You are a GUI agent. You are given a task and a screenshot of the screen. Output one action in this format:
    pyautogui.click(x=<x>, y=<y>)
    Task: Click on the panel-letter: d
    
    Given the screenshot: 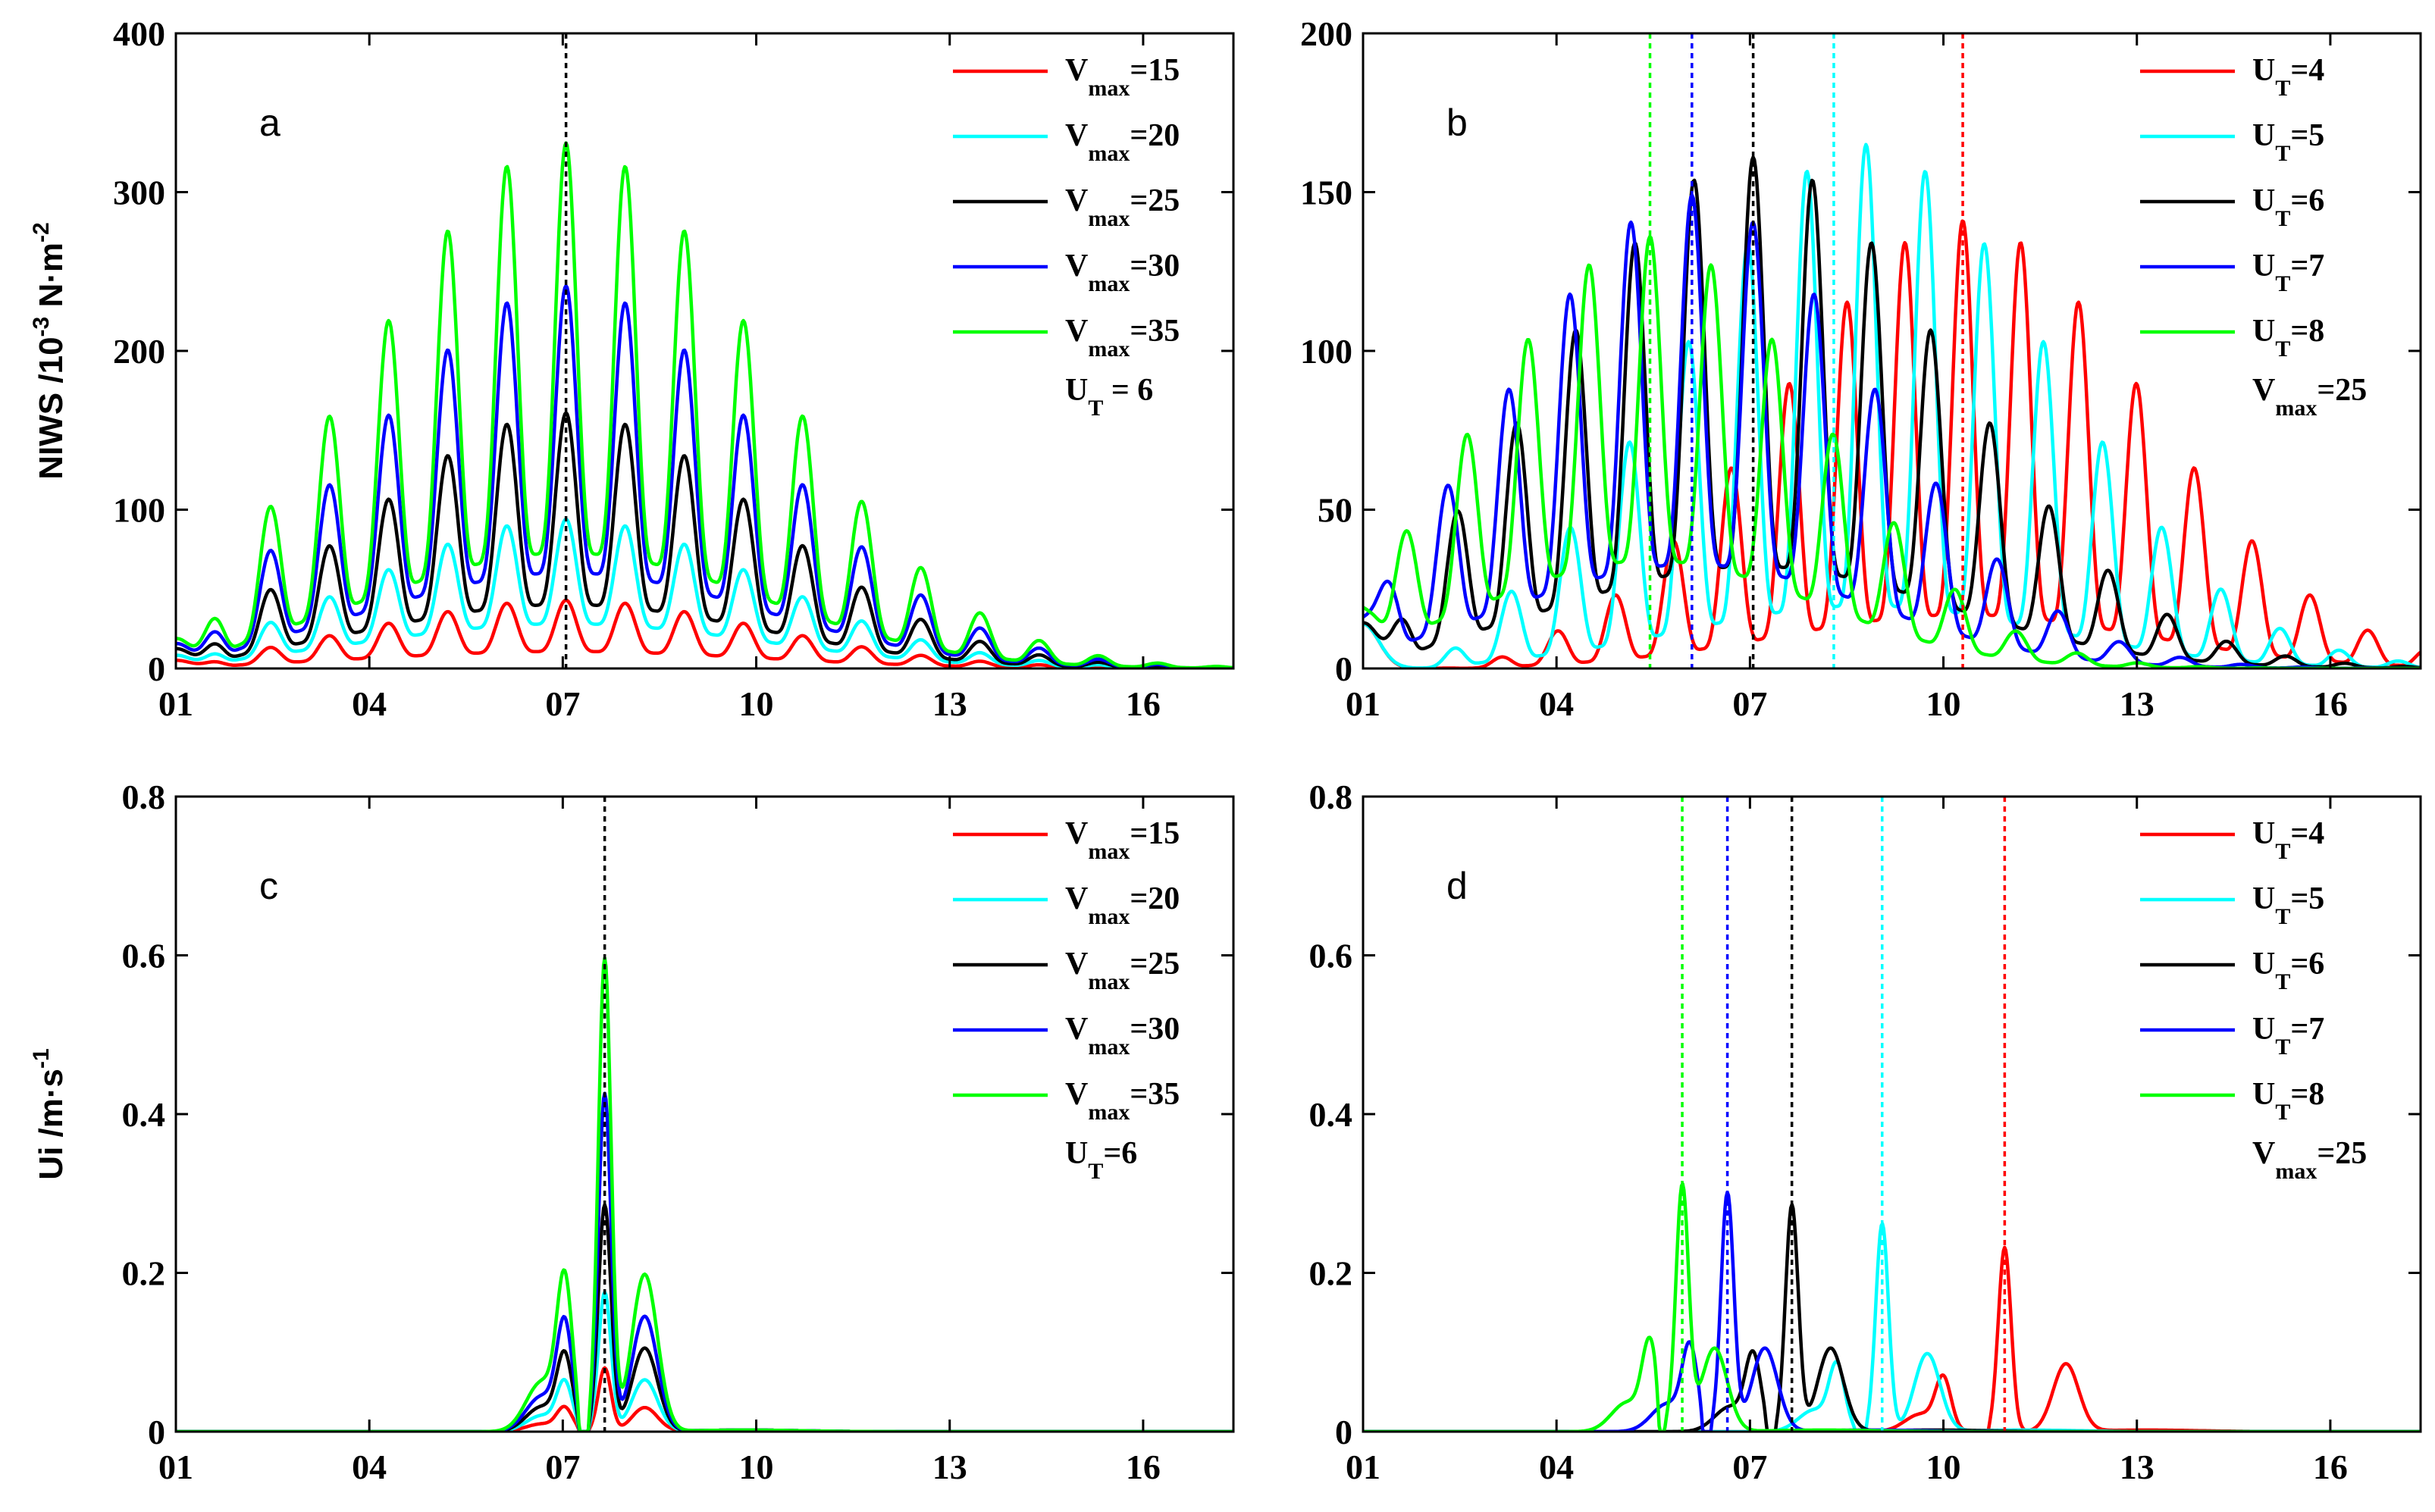 What is the action you would take?
    pyautogui.click(x=1457, y=886)
    